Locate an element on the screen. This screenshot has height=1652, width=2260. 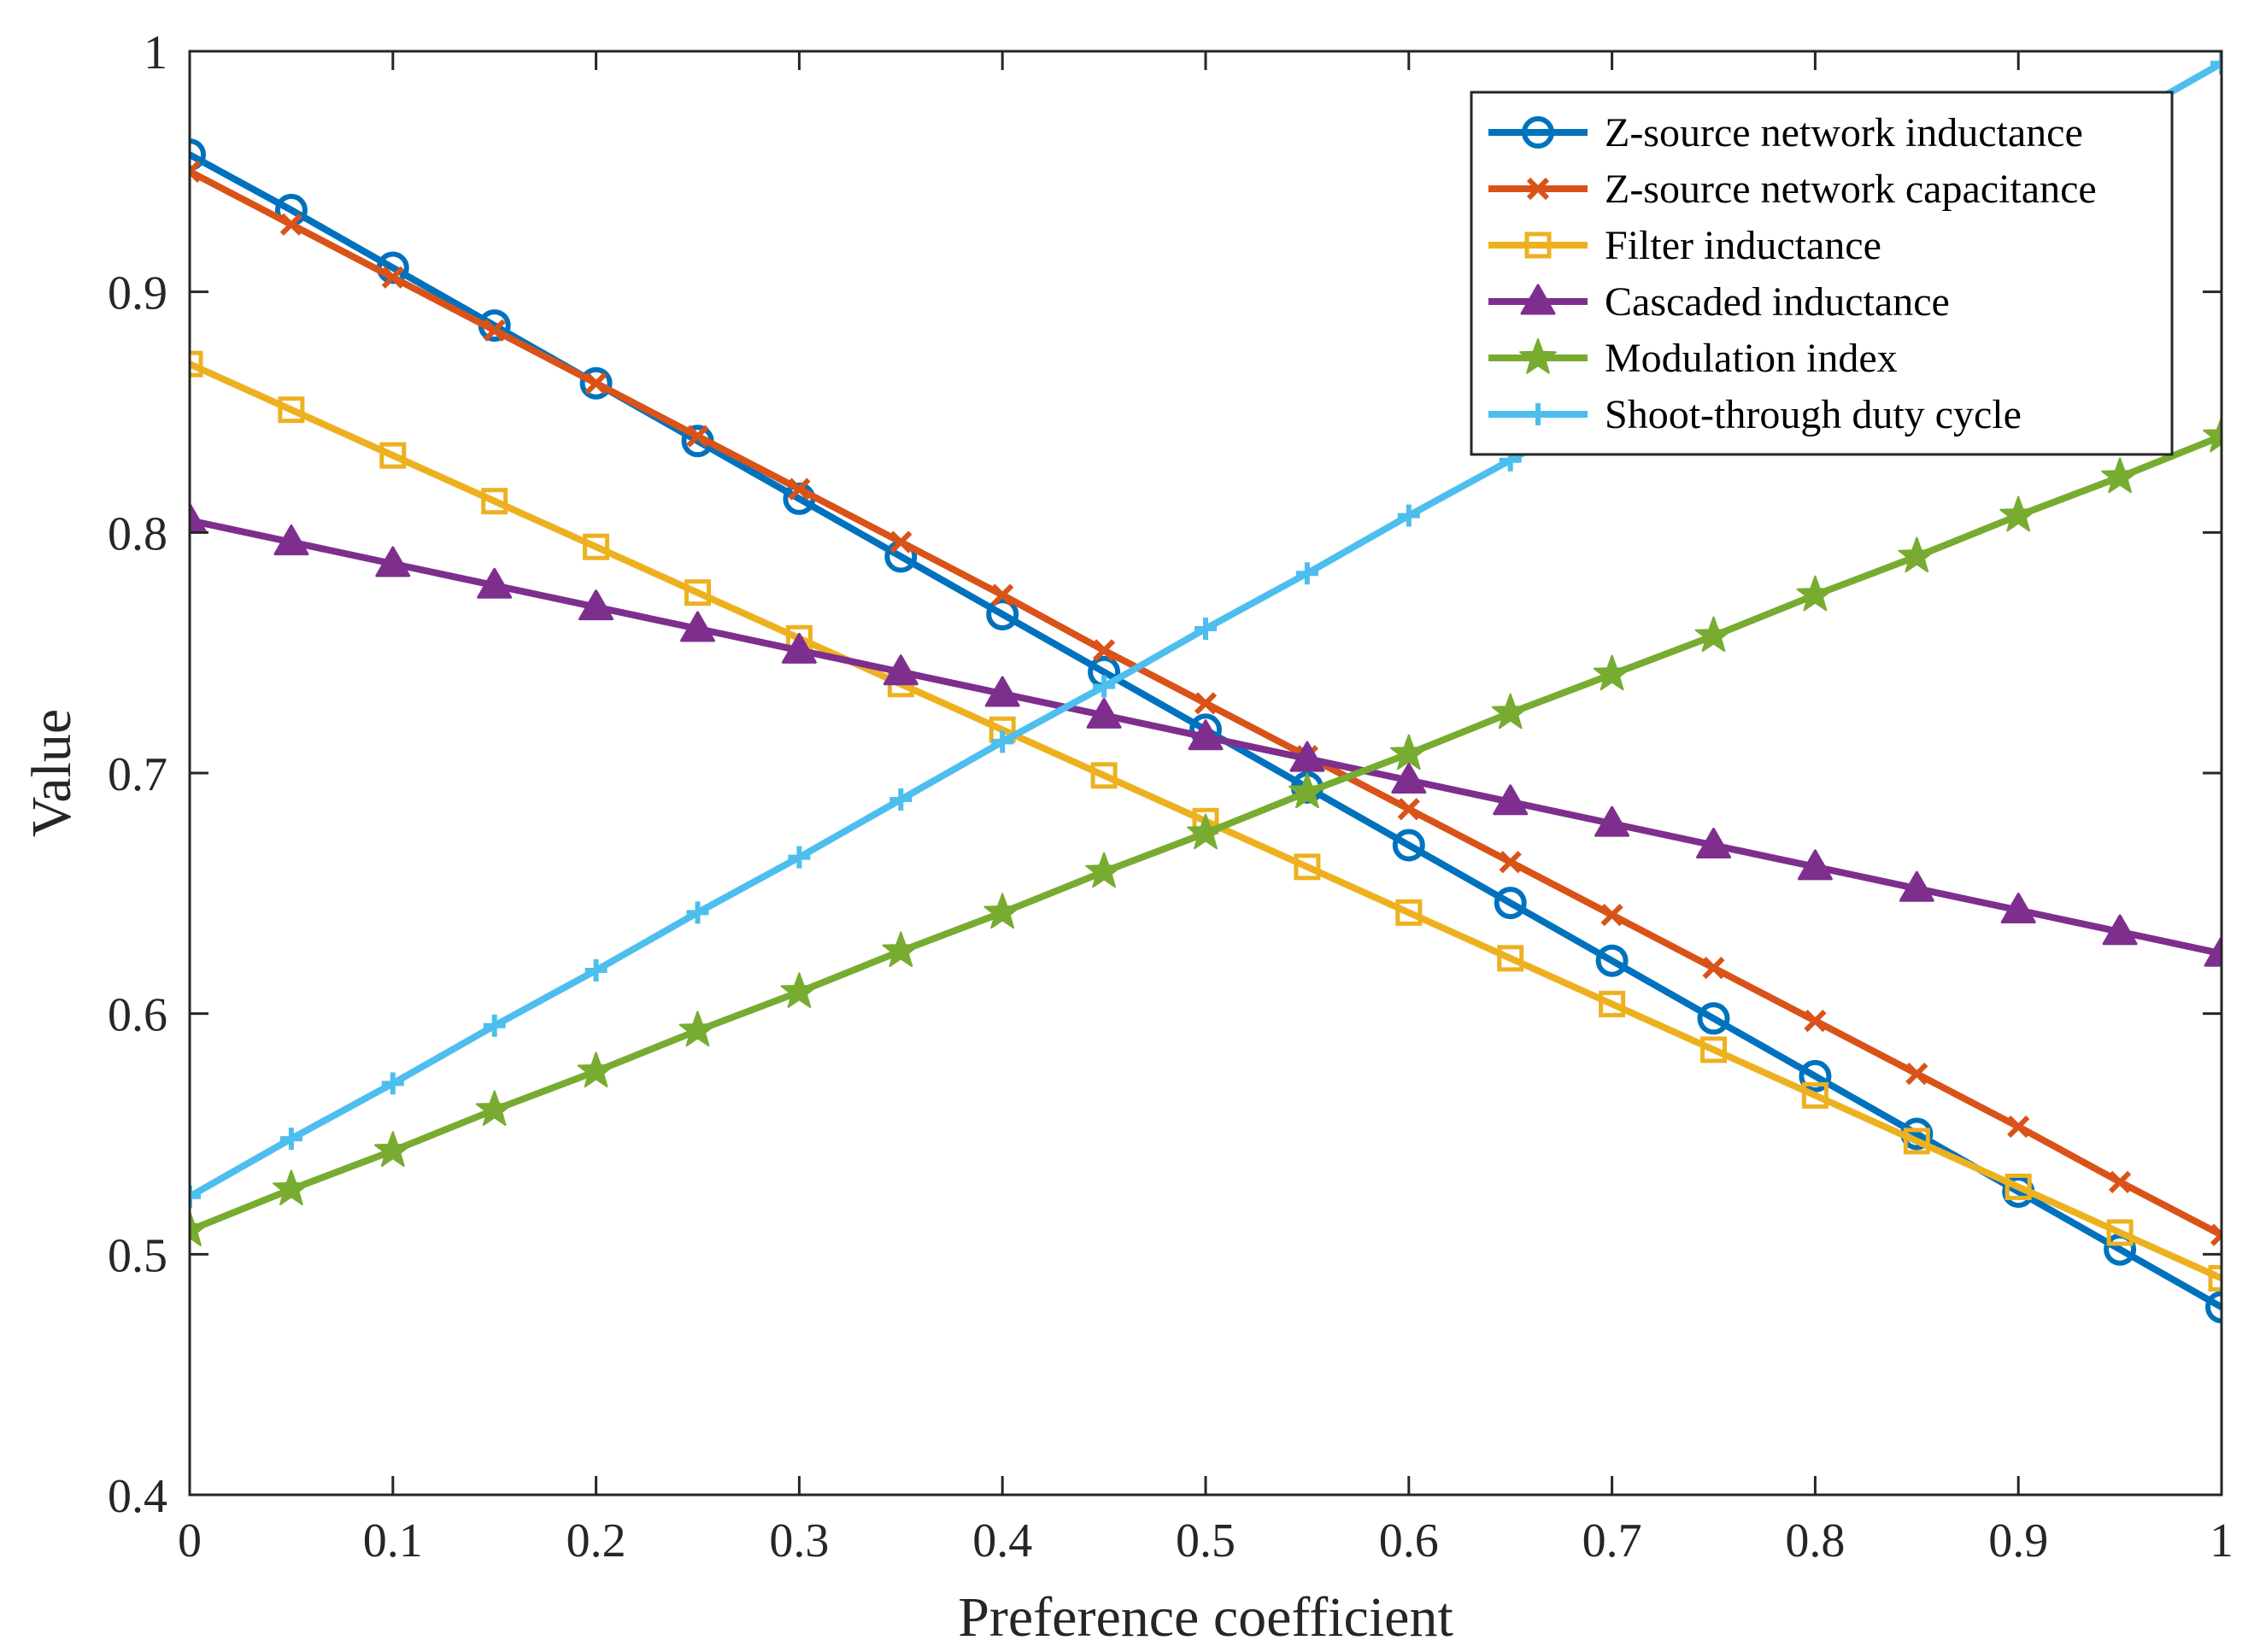
x-tick-label: 0.1 is located at coordinates (393, 1540).